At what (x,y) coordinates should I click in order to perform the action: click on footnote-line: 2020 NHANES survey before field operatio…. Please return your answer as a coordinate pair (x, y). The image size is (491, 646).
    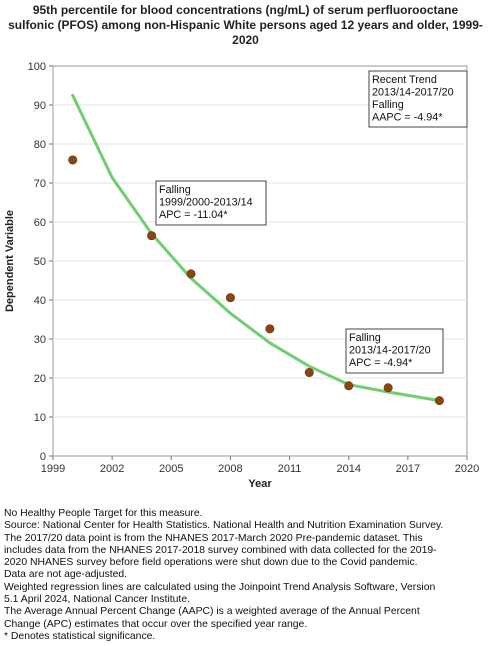
    Looking at the image, I should click on (211, 563).